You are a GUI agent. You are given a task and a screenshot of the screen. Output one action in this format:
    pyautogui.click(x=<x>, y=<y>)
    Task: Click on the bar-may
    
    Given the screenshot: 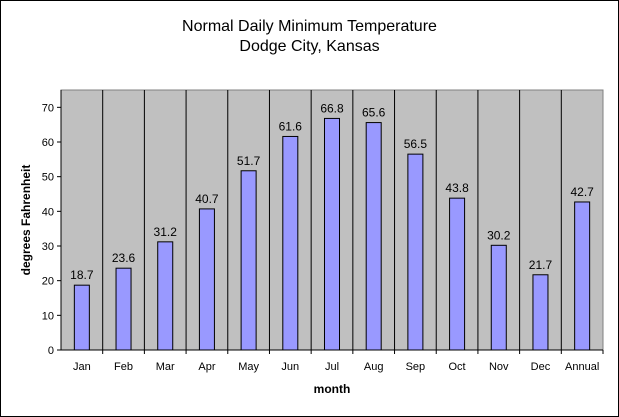 What is the action you would take?
    pyautogui.click(x=248, y=260)
    